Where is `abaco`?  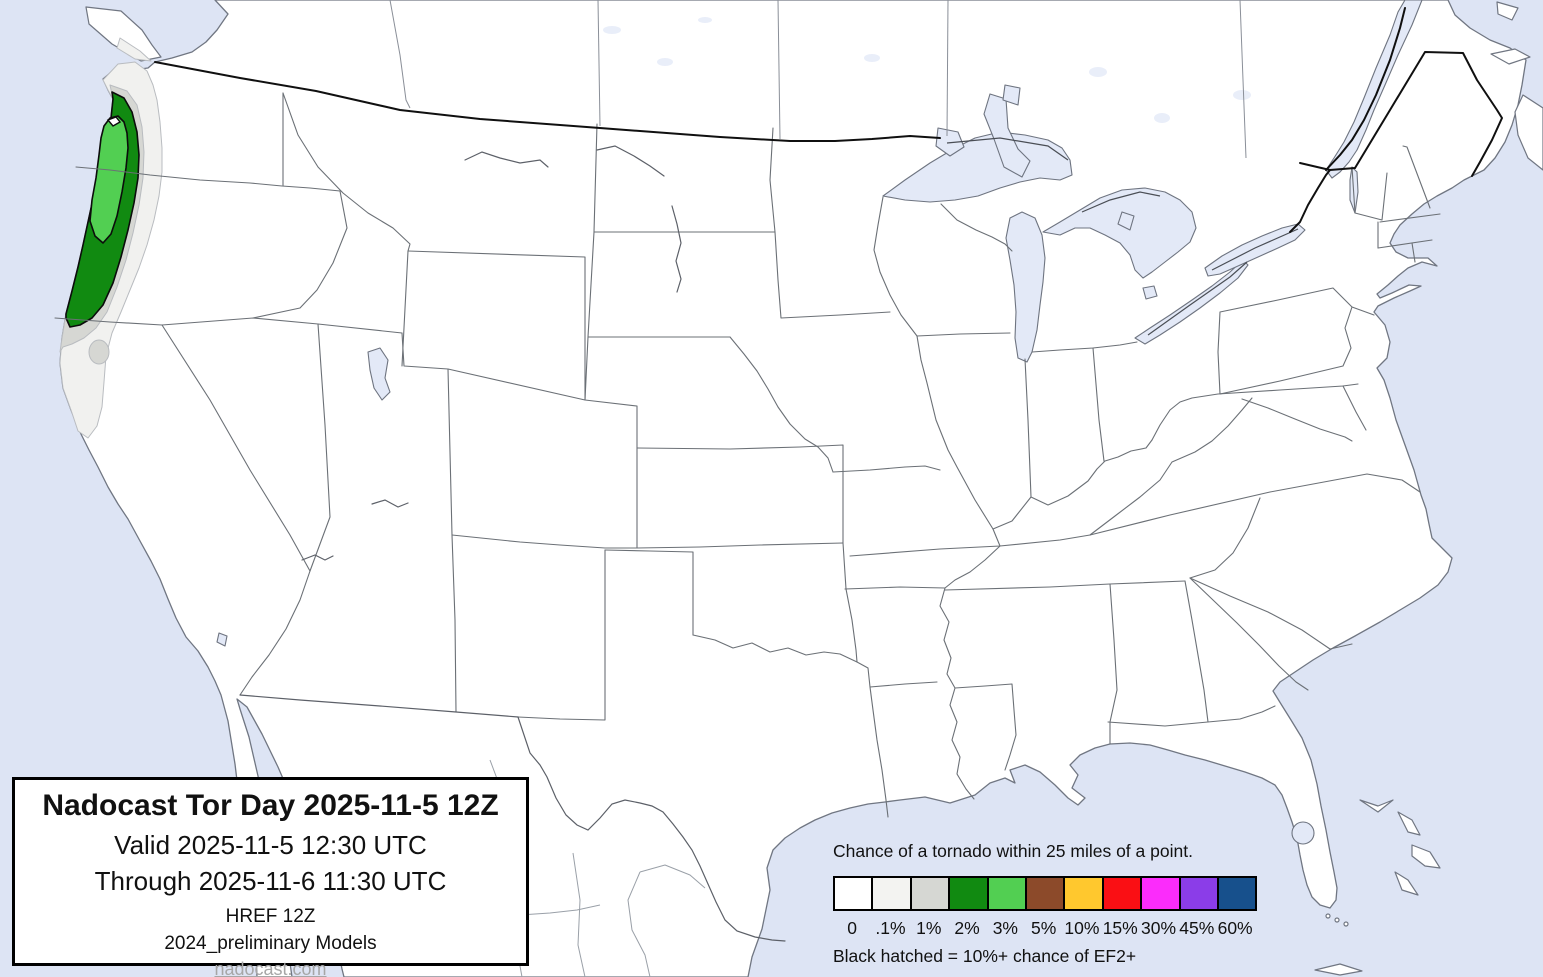 abaco is located at coordinates (1409, 823).